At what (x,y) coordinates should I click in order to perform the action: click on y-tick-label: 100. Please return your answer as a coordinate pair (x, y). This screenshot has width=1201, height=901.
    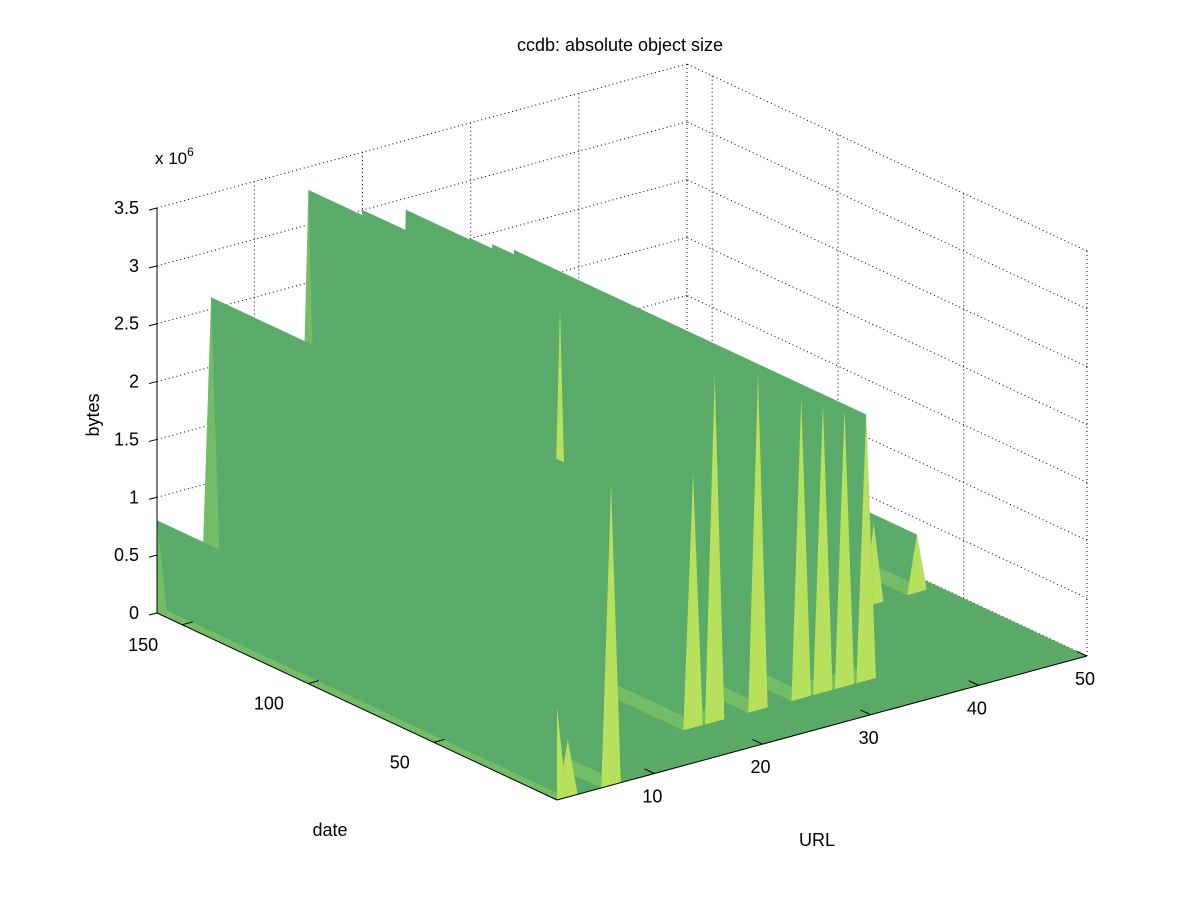
    Looking at the image, I should click on (269, 704).